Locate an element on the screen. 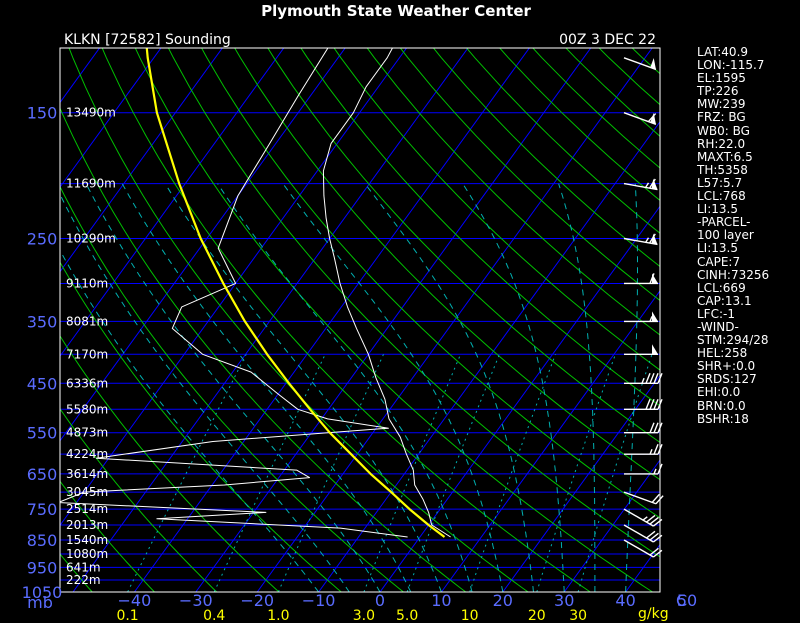 Image resolution: width=800 pixels, height=623 pixels. stat-item: -WIND- is located at coordinates (718, 326).